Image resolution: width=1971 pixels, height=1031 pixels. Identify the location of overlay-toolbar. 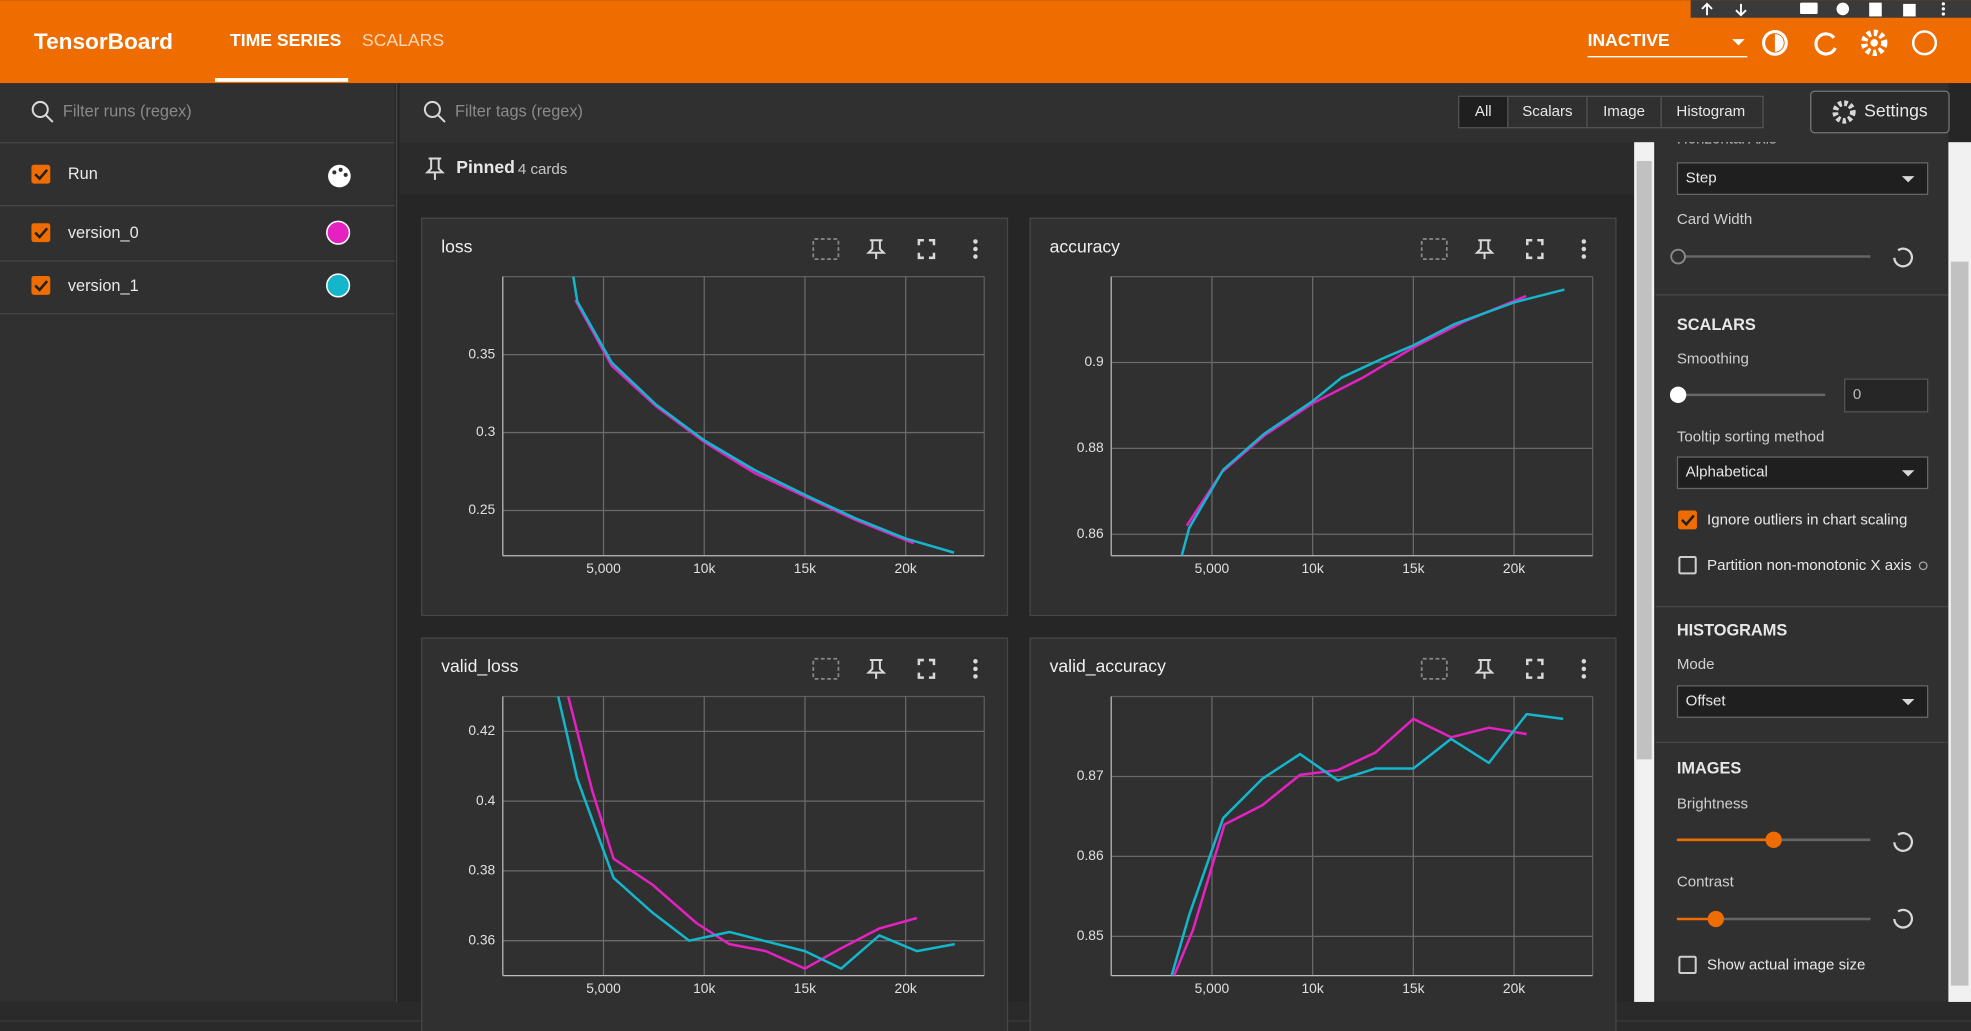
(1830, 9).